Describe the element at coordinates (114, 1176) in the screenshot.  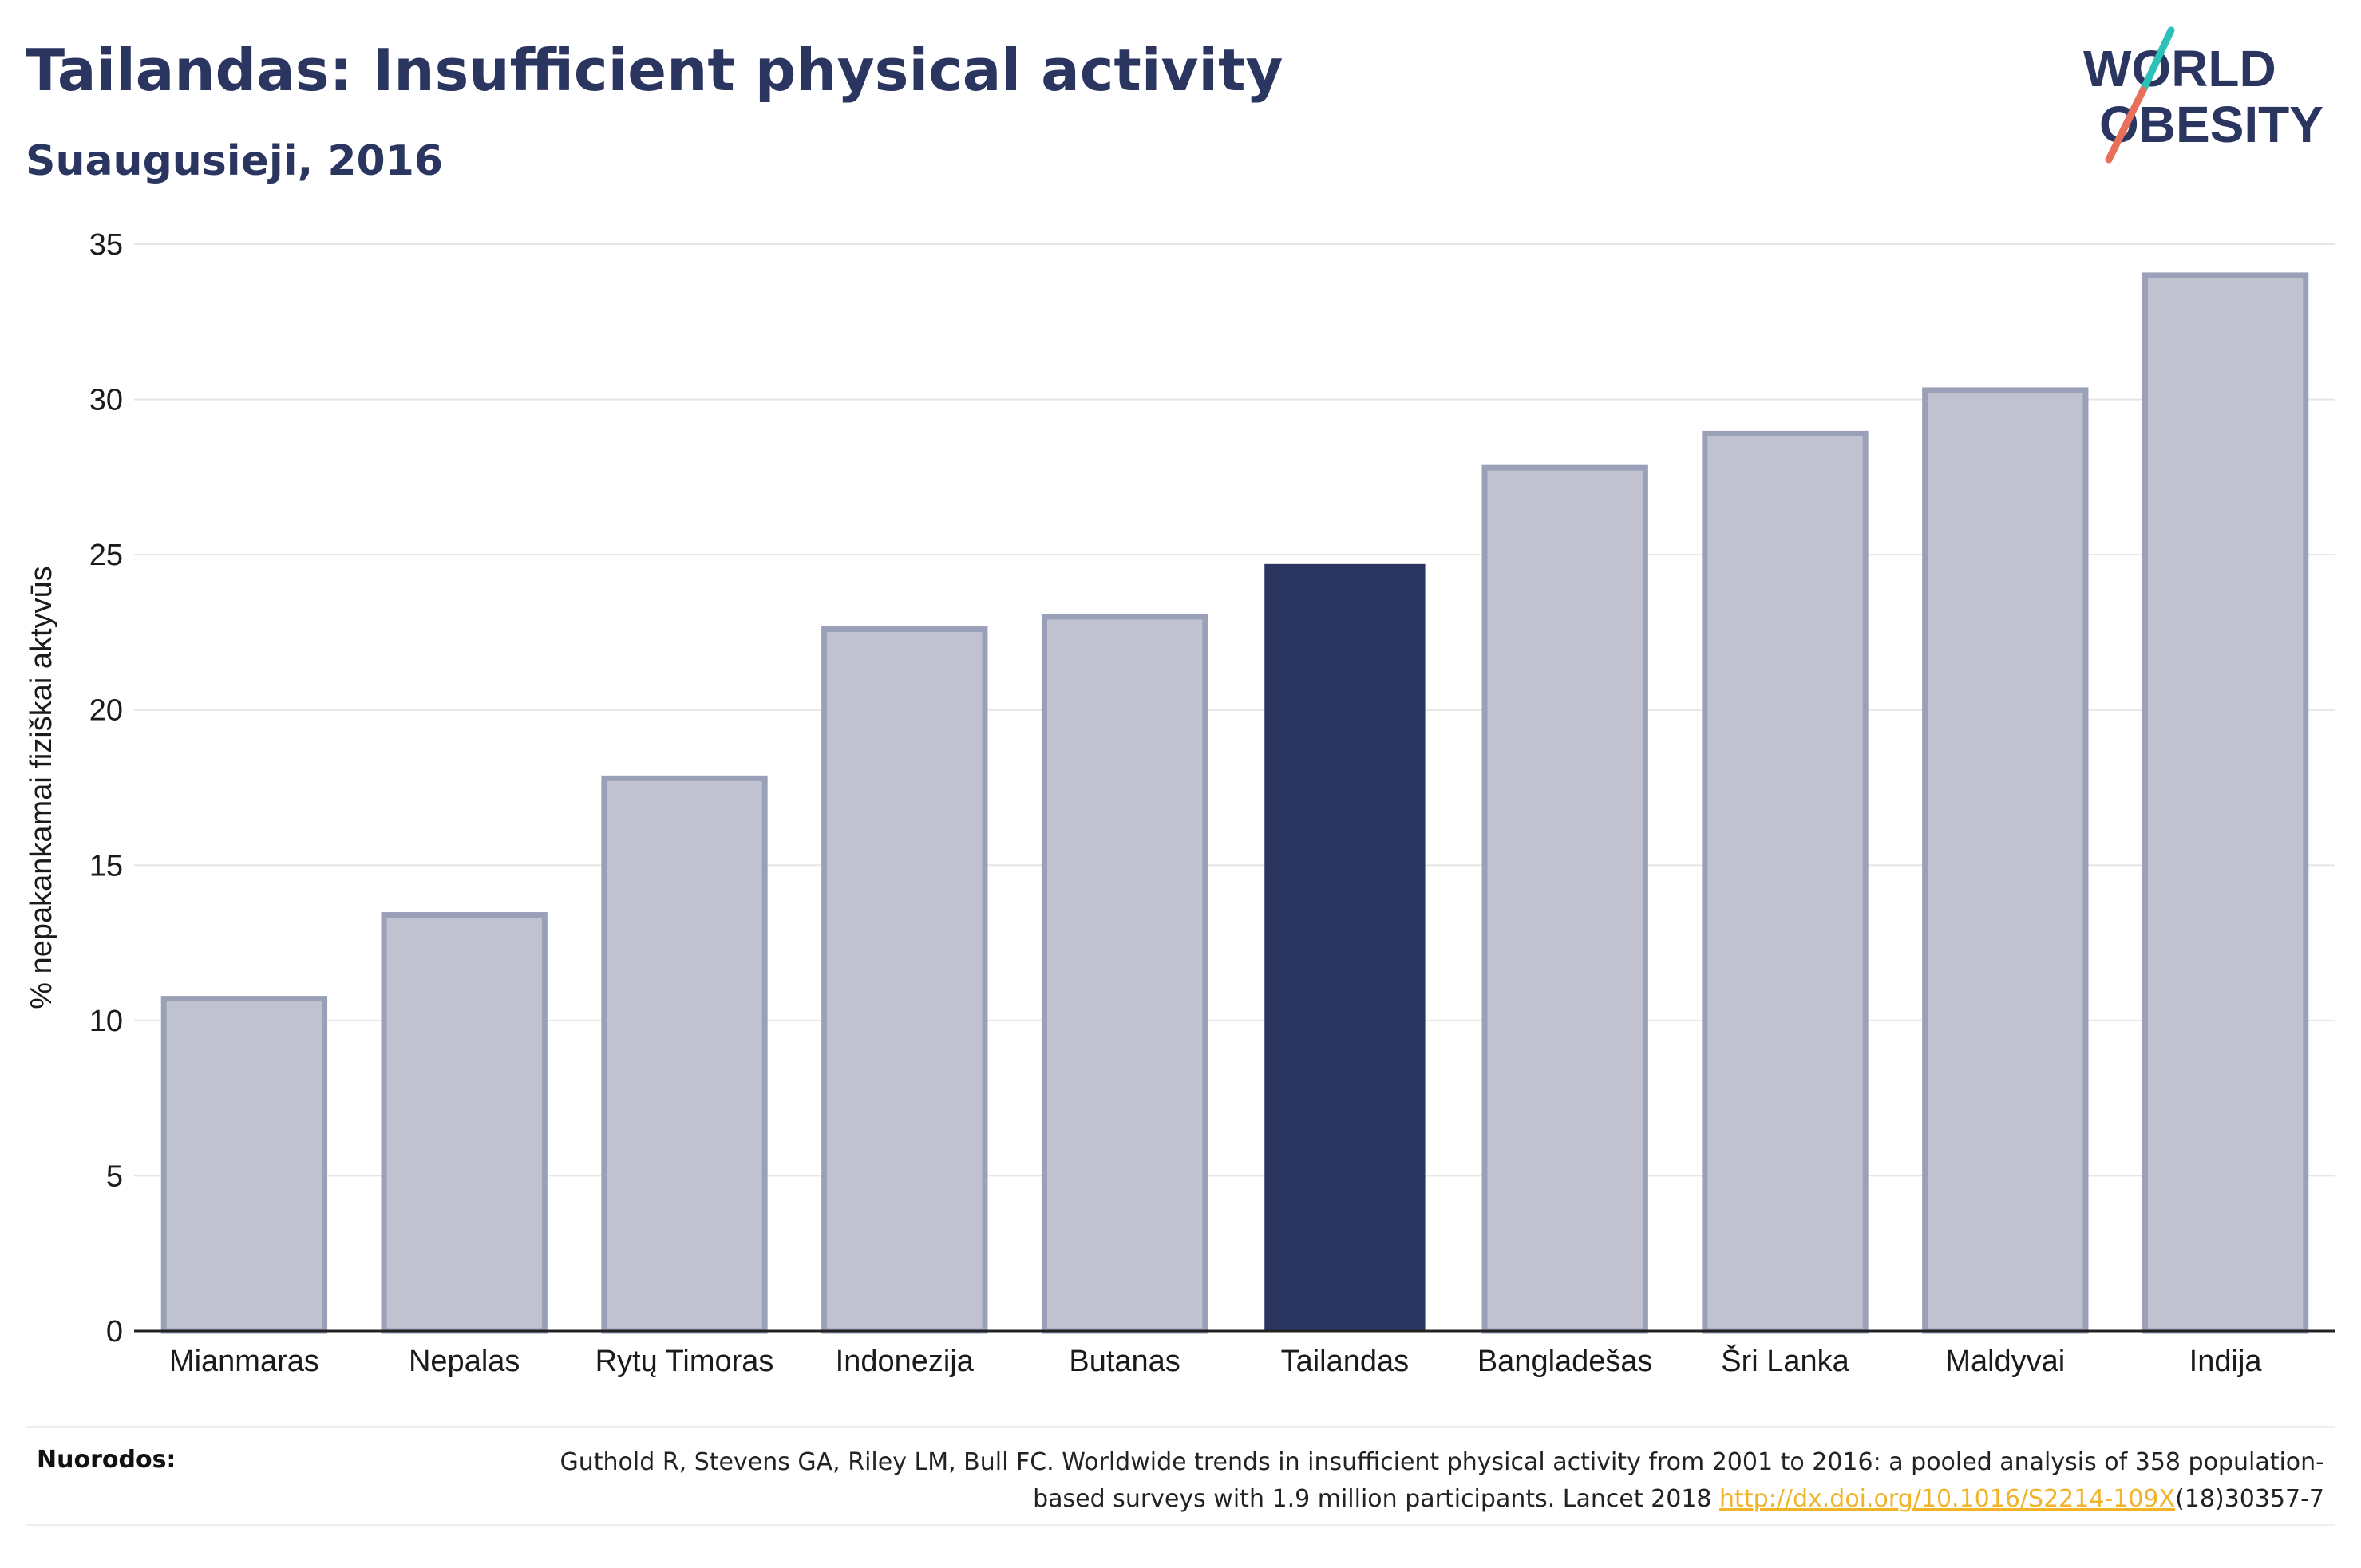
I see `y-tick-label: 5` at that location.